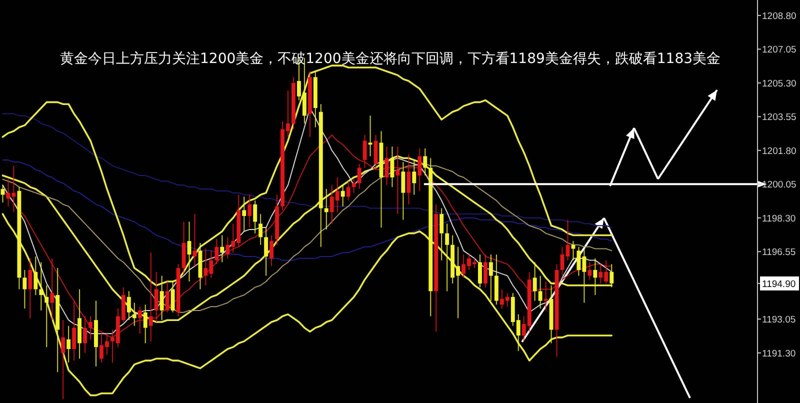 The width and height of the screenshot is (800, 403). I want to click on y-tick-label: 1194.90, so click(779, 284).